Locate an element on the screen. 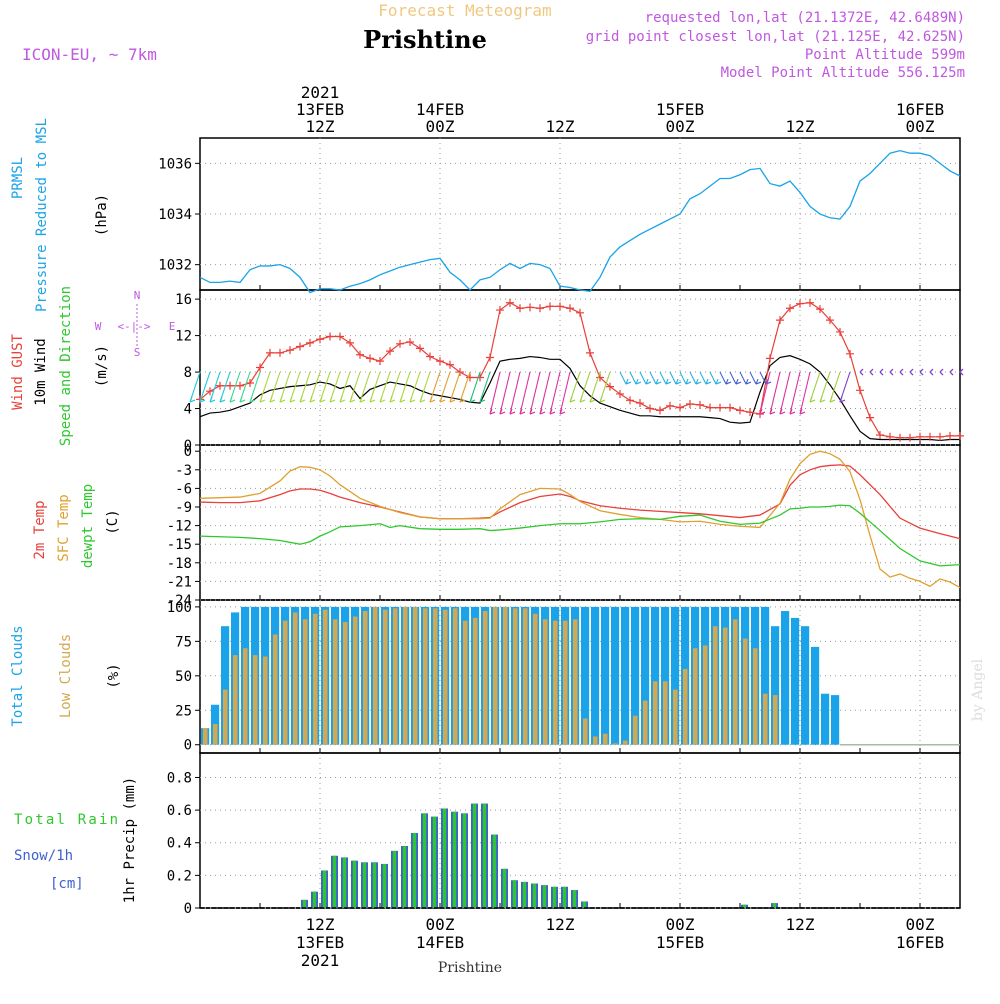 The height and width of the screenshot is (1004, 1000). compass-s: S is located at coordinates (137, 352).